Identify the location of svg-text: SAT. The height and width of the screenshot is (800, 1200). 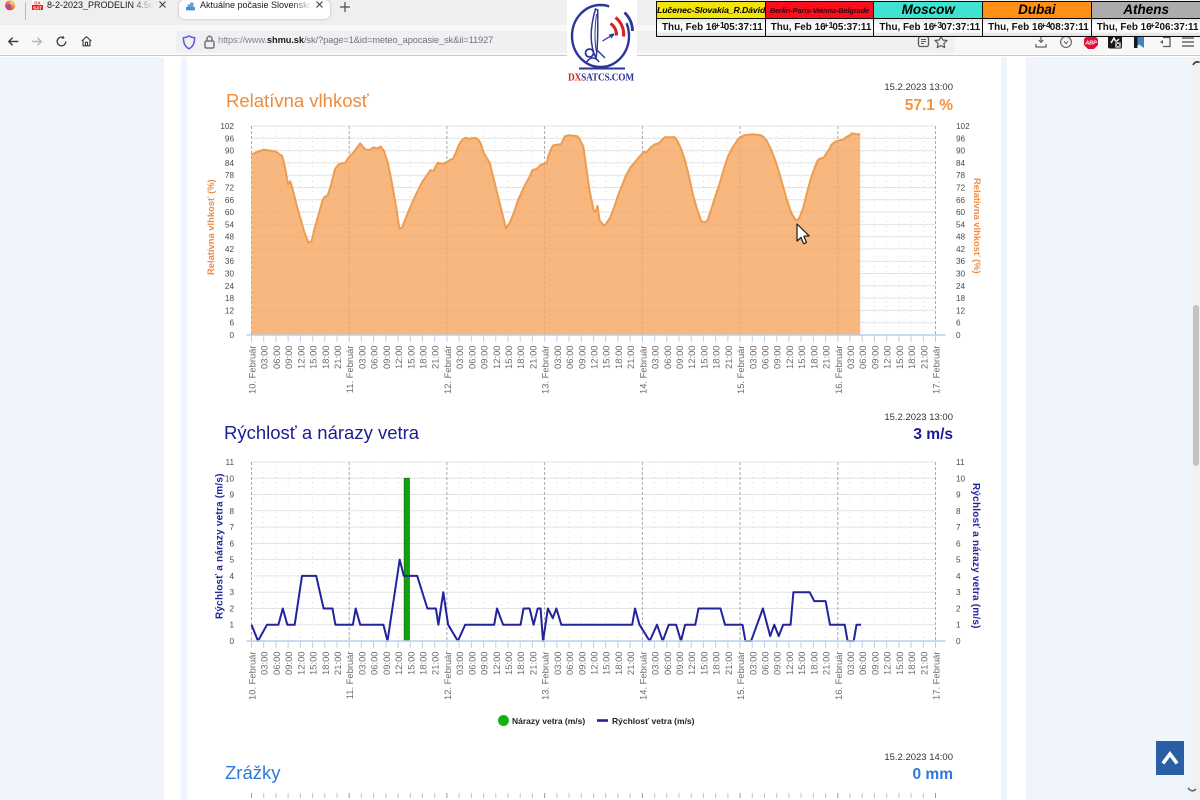
(37, 7).